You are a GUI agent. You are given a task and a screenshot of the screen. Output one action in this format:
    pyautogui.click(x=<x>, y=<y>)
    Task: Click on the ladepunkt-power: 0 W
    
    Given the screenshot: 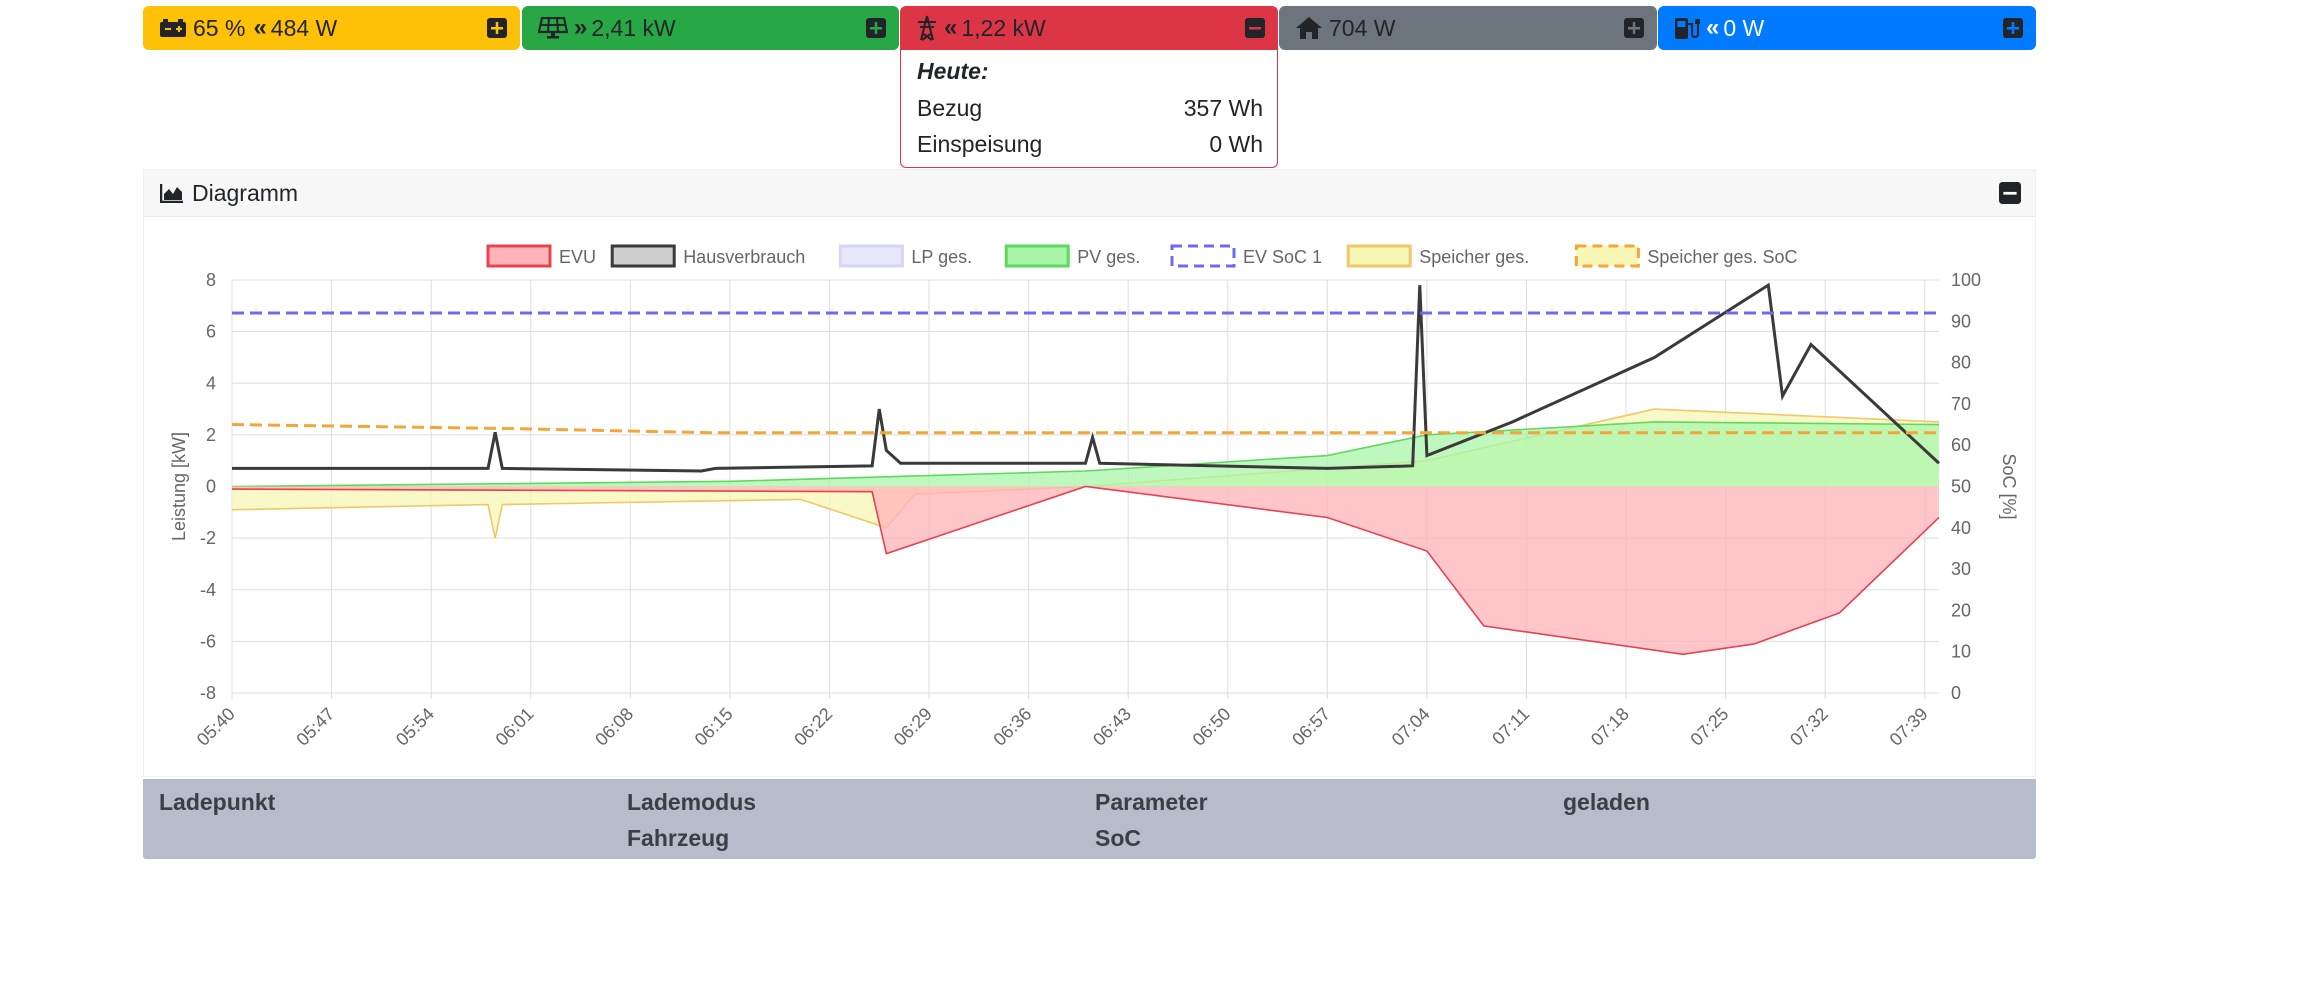 What is the action you would take?
    pyautogui.click(x=1744, y=27)
    